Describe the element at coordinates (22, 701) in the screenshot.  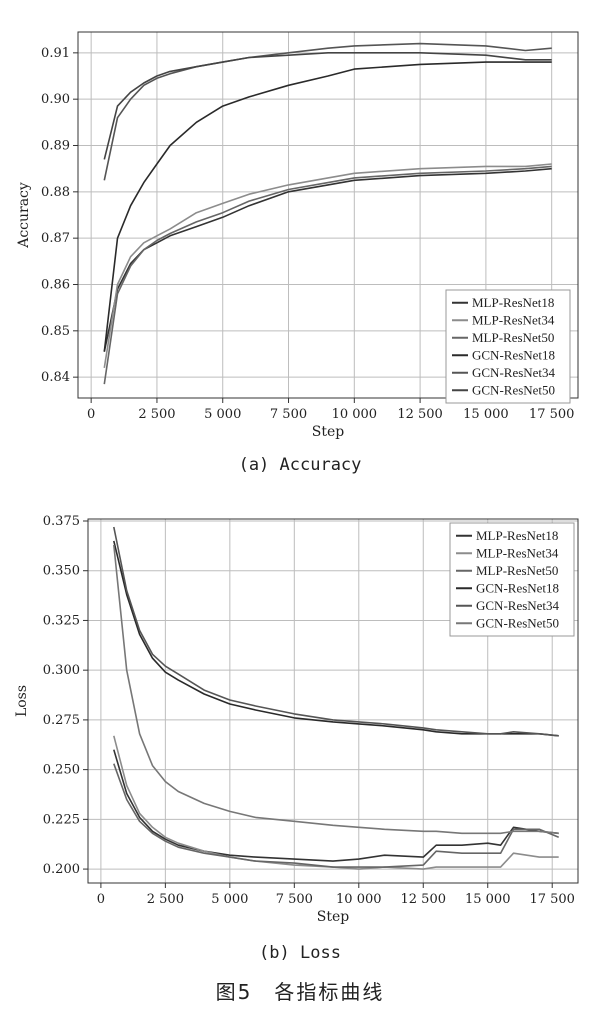
I see `y-axis-label: Loss` at that location.